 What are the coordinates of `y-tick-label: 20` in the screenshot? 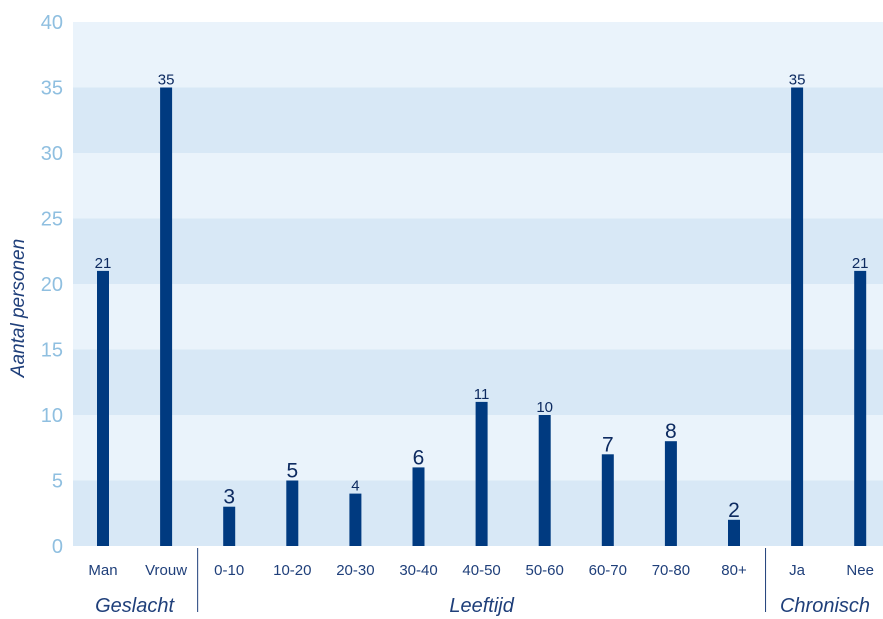 It's located at (52, 285).